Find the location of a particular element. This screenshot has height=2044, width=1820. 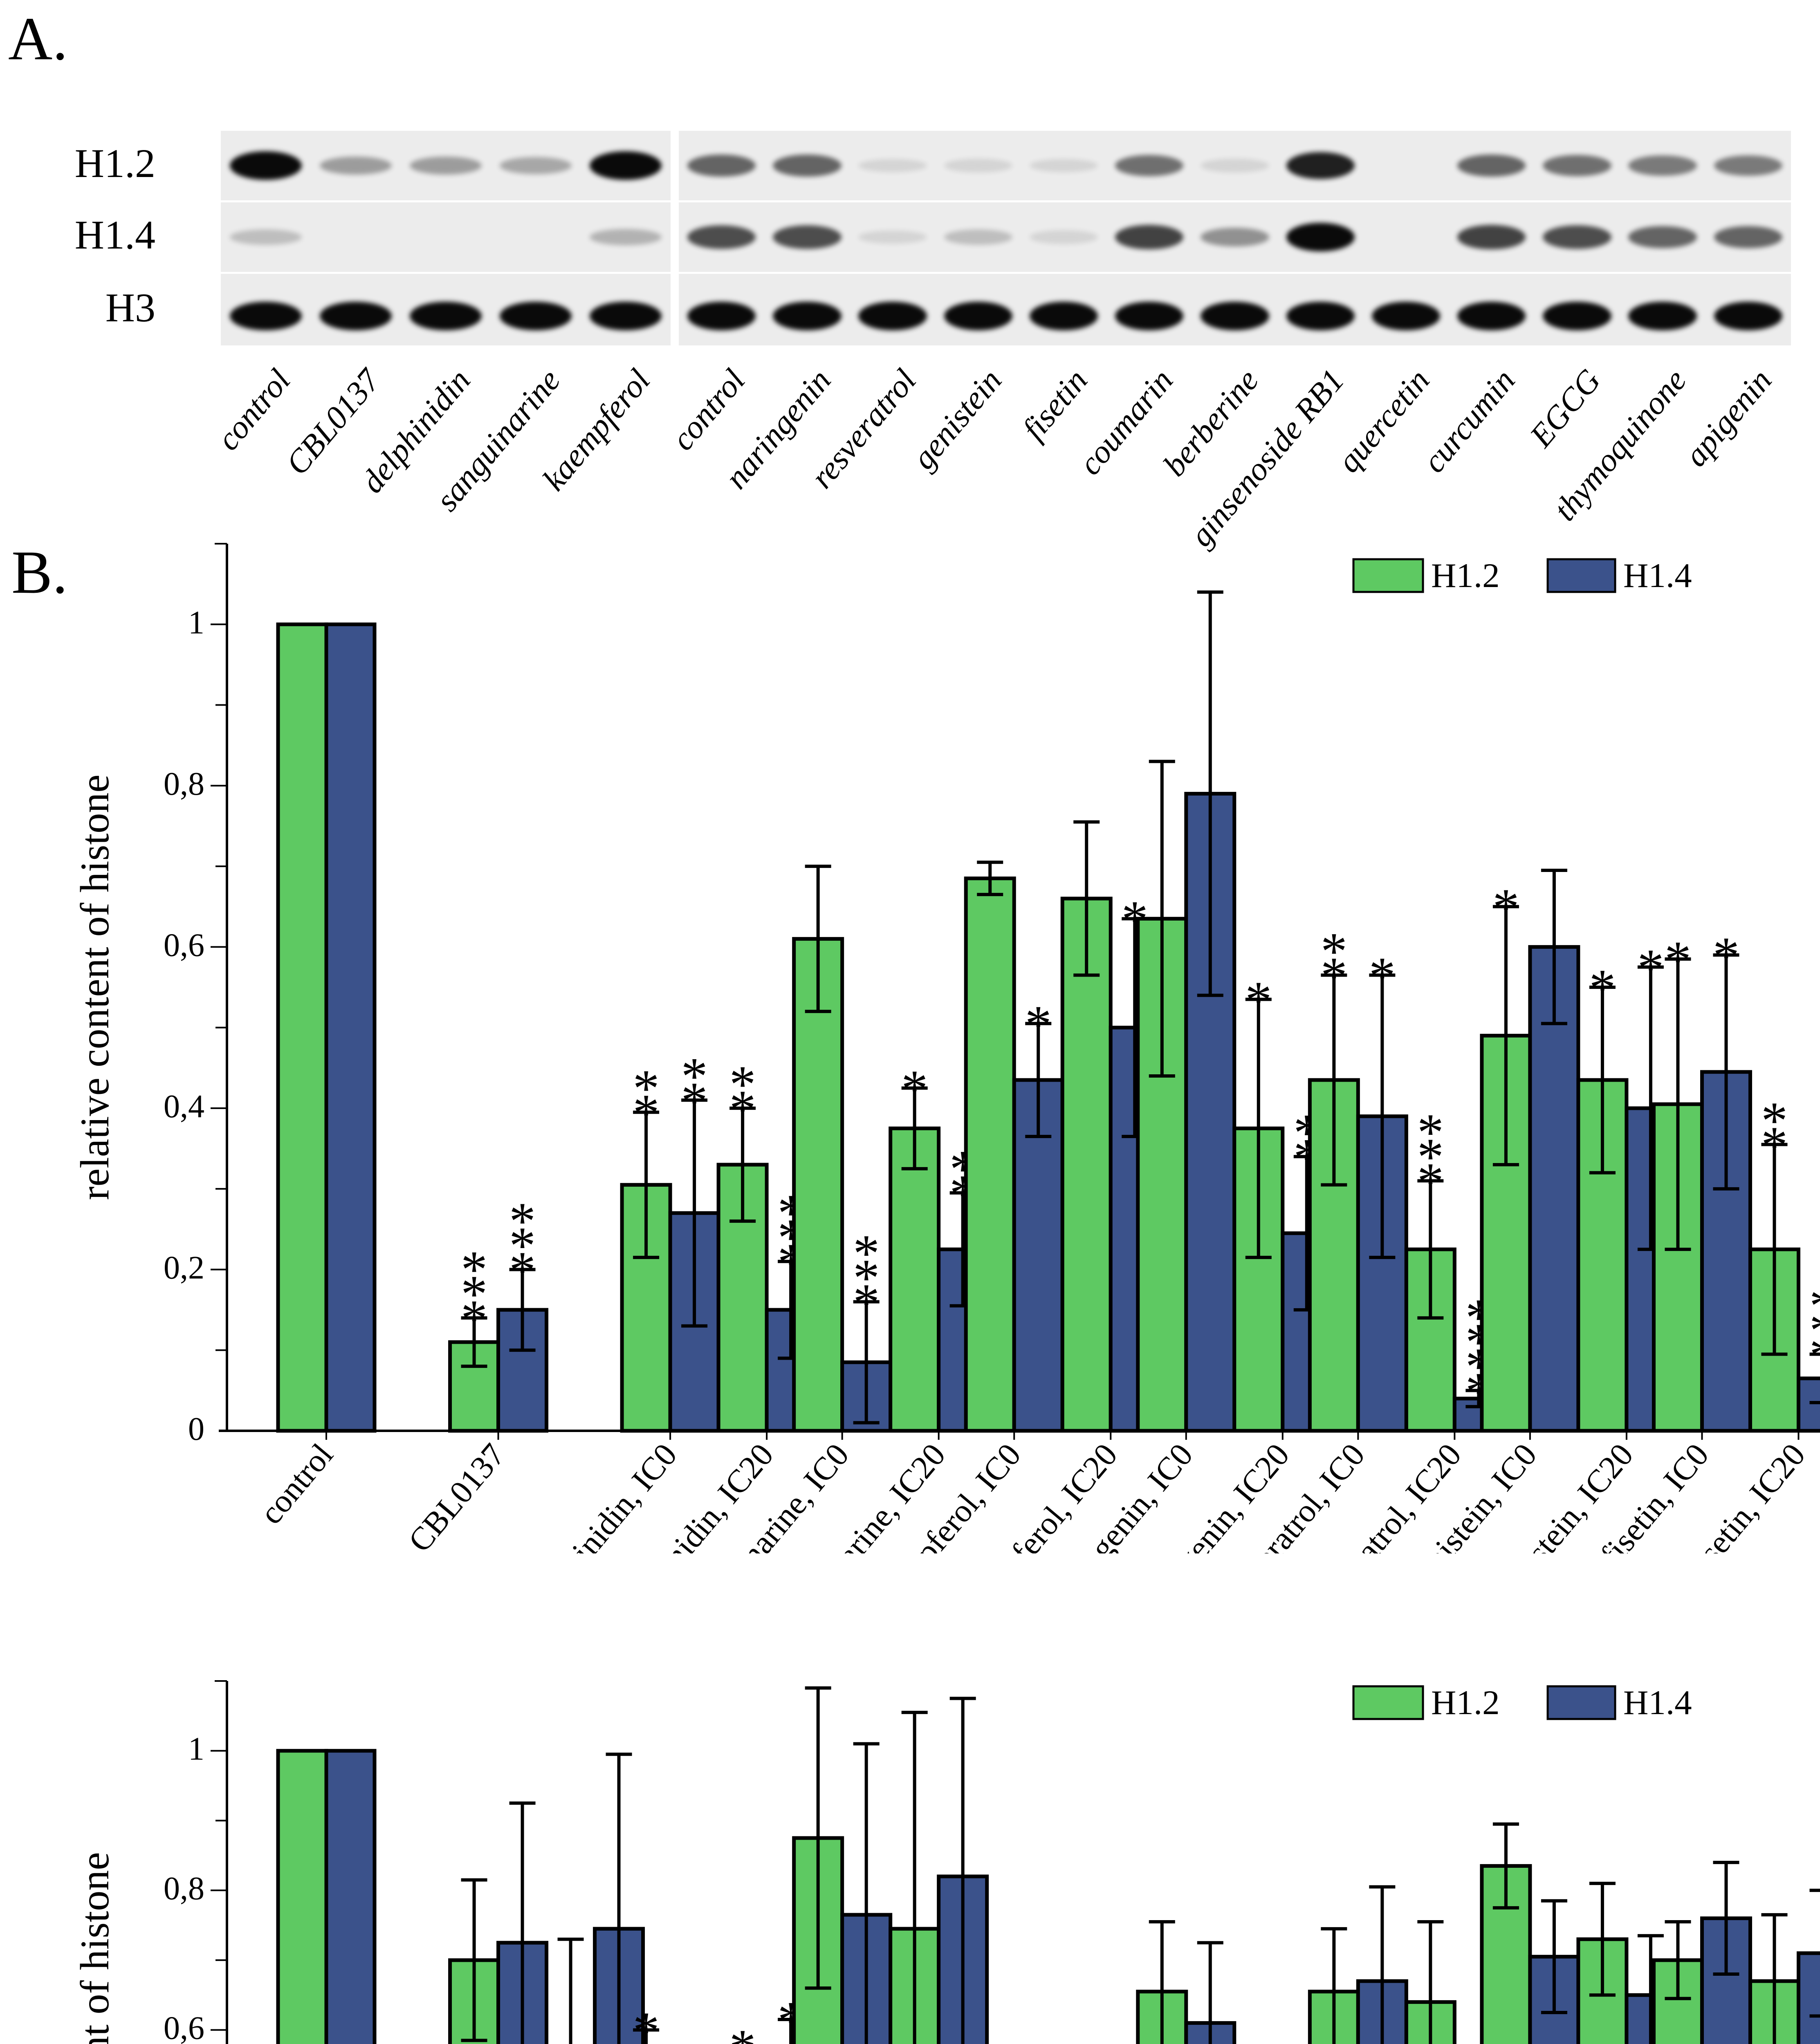

blot-row-label-H1-4: H1.4 is located at coordinates (115, 235).